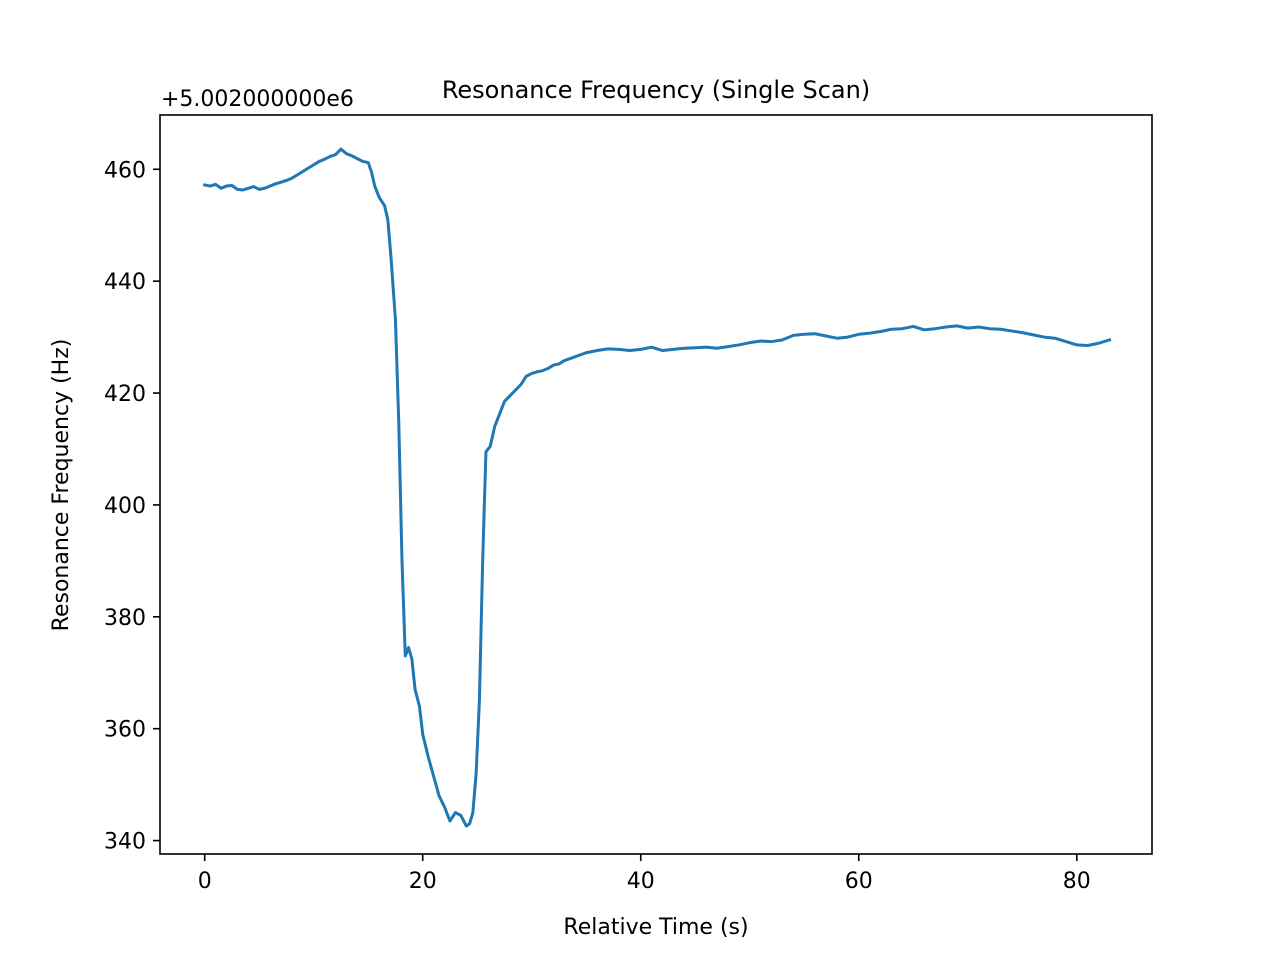 The width and height of the screenshot is (1280, 964). What do you see at coordinates (859, 881) in the screenshot?
I see `x-tick-label: 60` at bounding box center [859, 881].